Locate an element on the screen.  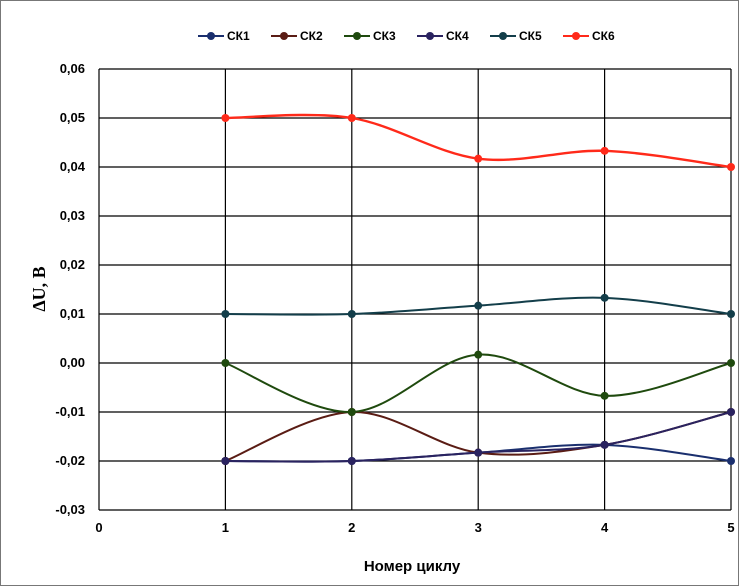
y-tick-label: -0,01 is located at coordinates (70, 411).